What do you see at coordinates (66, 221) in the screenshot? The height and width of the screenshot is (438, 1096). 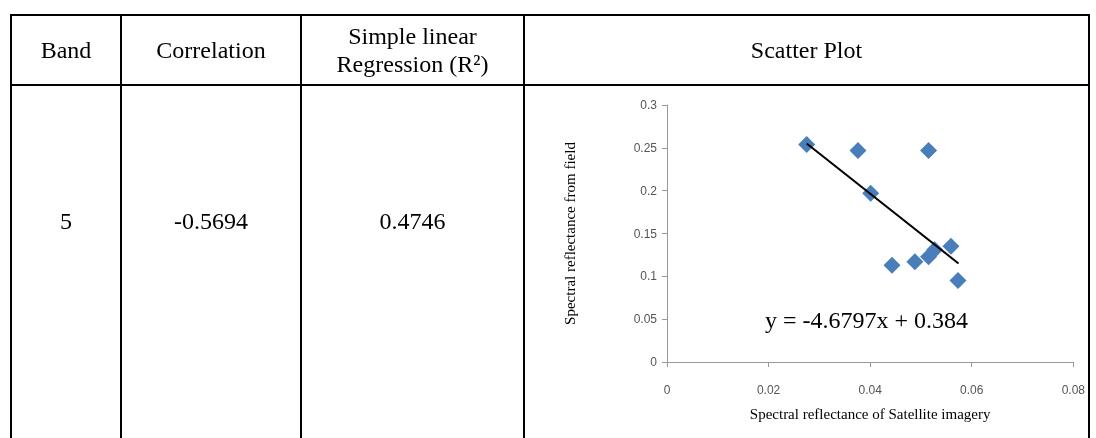 I see `text: 5` at bounding box center [66, 221].